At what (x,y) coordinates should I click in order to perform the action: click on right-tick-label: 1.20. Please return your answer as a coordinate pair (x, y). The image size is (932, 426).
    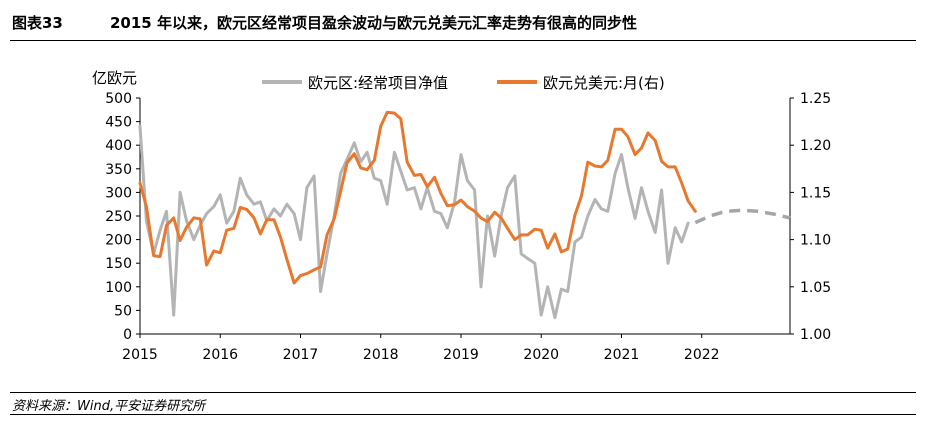
    Looking at the image, I should click on (815, 146).